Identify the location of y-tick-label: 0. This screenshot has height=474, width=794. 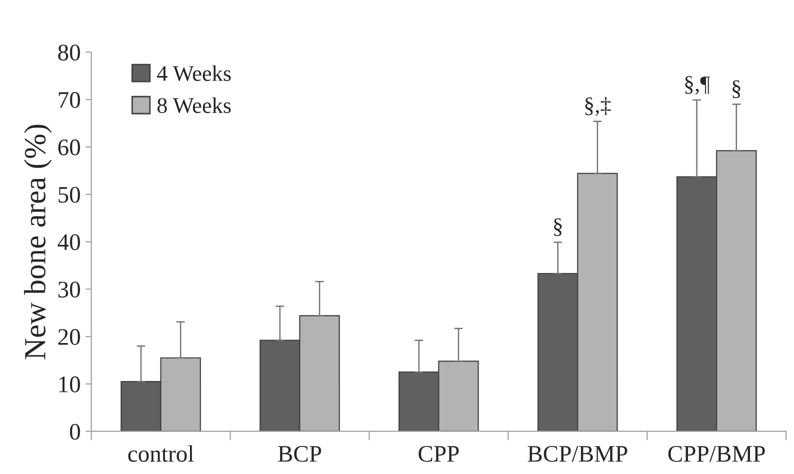
(75, 432).